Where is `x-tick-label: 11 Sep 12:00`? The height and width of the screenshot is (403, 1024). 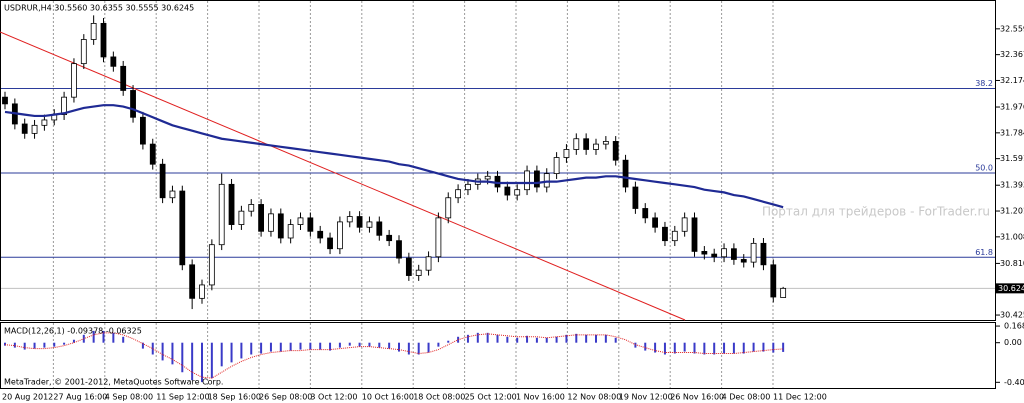
x-tick-label: 11 Sep 12:00 is located at coordinates (182, 397).